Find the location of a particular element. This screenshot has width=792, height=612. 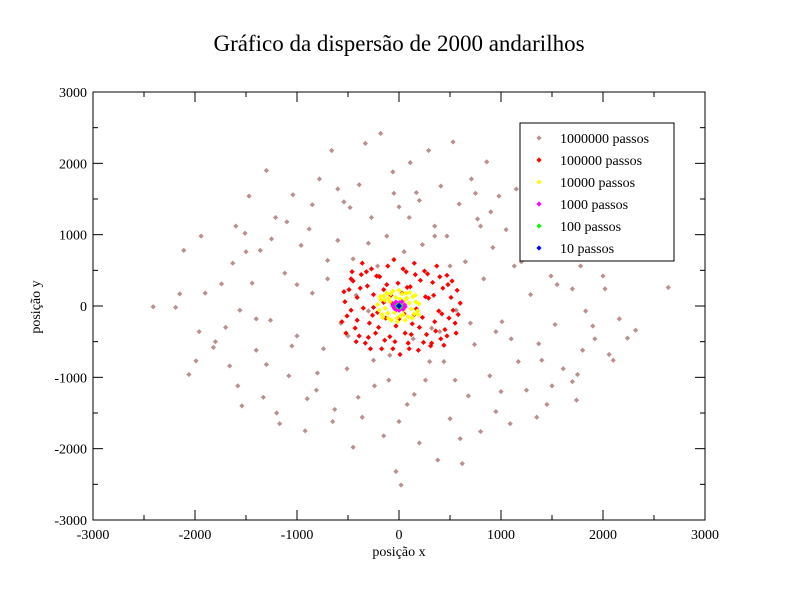

legend-item: 100 passos is located at coordinates (578, 227).